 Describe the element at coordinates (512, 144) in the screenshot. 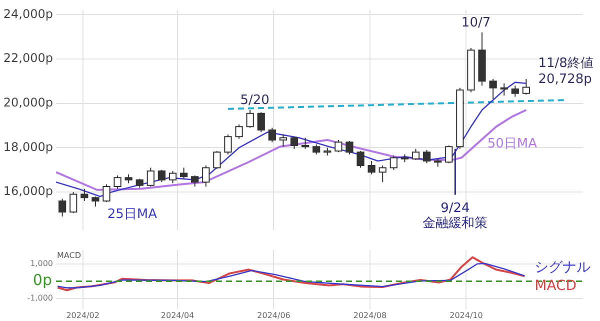

I see `series-label: 50日MA` at that location.